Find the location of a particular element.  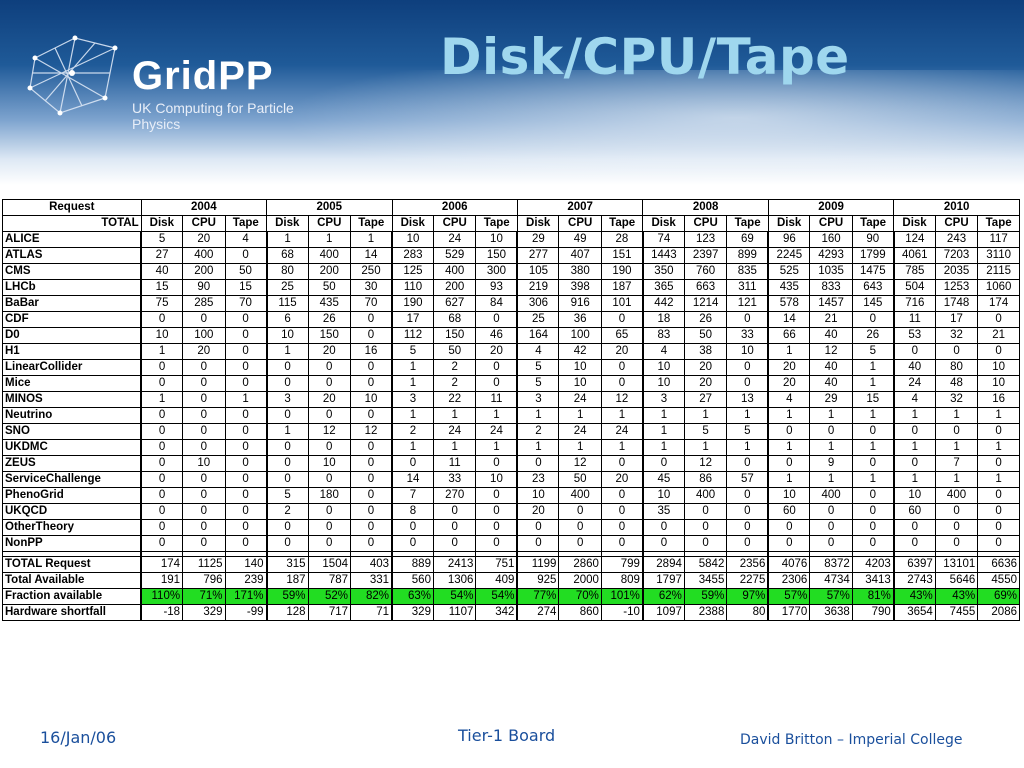

column-subheader: Disk is located at coordinates (663, 223).